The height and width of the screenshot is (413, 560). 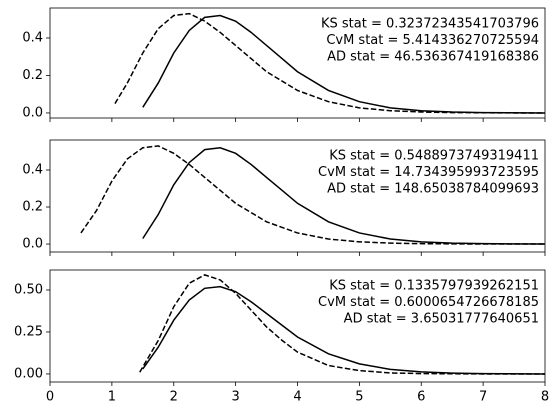 I want to click on annotation: KS stat = 0.1335797939262151, so click(x=434, y=286).